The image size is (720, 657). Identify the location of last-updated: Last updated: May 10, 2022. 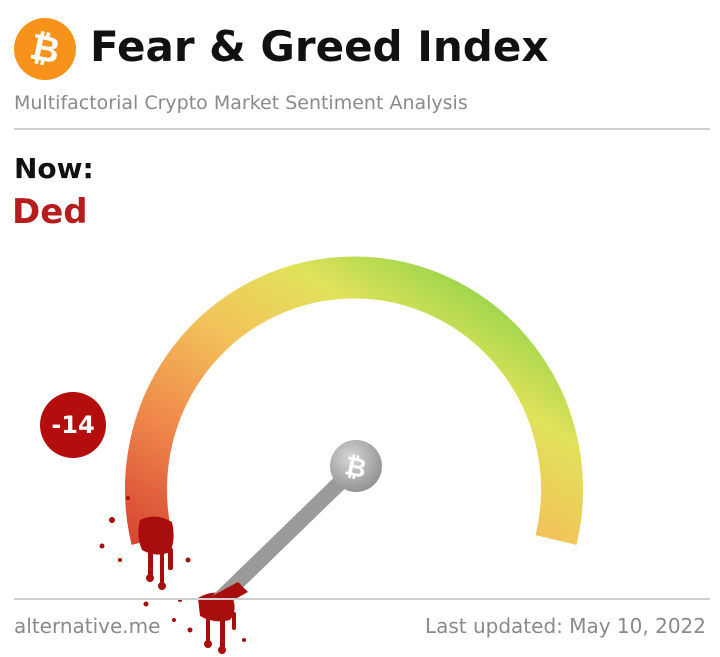
(565, 626).